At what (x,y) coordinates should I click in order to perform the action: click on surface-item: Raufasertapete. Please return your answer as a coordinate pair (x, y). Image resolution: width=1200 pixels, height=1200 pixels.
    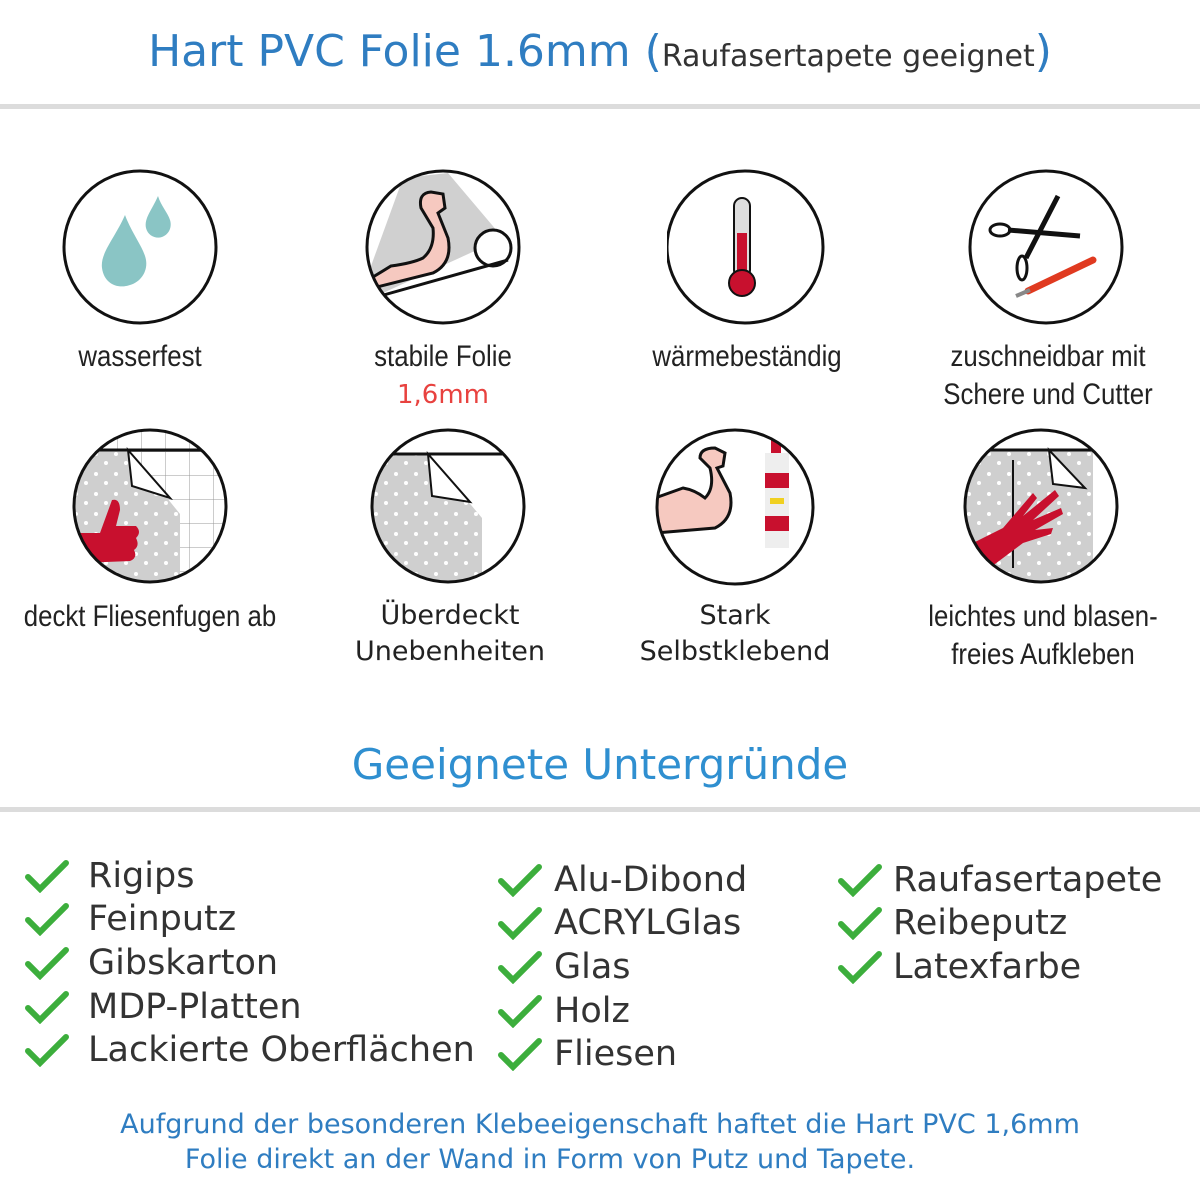
    Looking at the image, I should click on (1028, 880).